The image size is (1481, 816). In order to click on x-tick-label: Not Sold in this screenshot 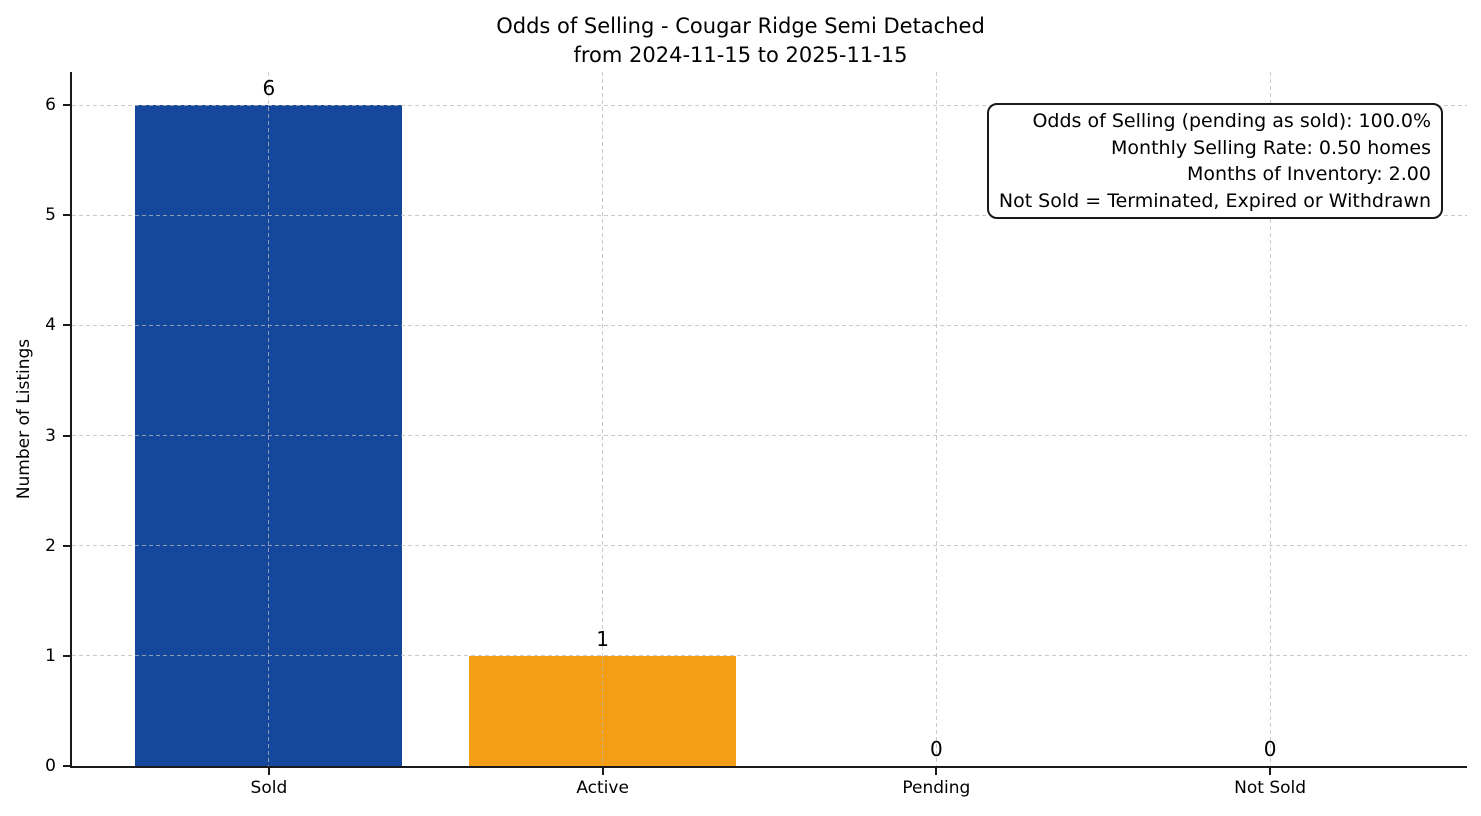, I will do `click(1270, 788)`.